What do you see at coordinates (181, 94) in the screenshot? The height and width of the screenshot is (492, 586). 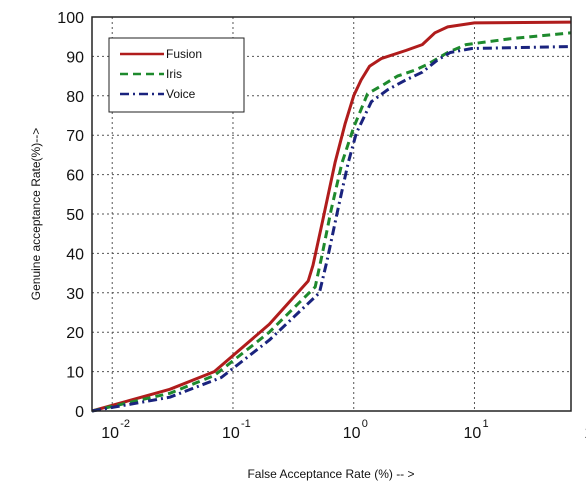 I see `legend-label-voice: Voice` at bounding box center [181, 94].